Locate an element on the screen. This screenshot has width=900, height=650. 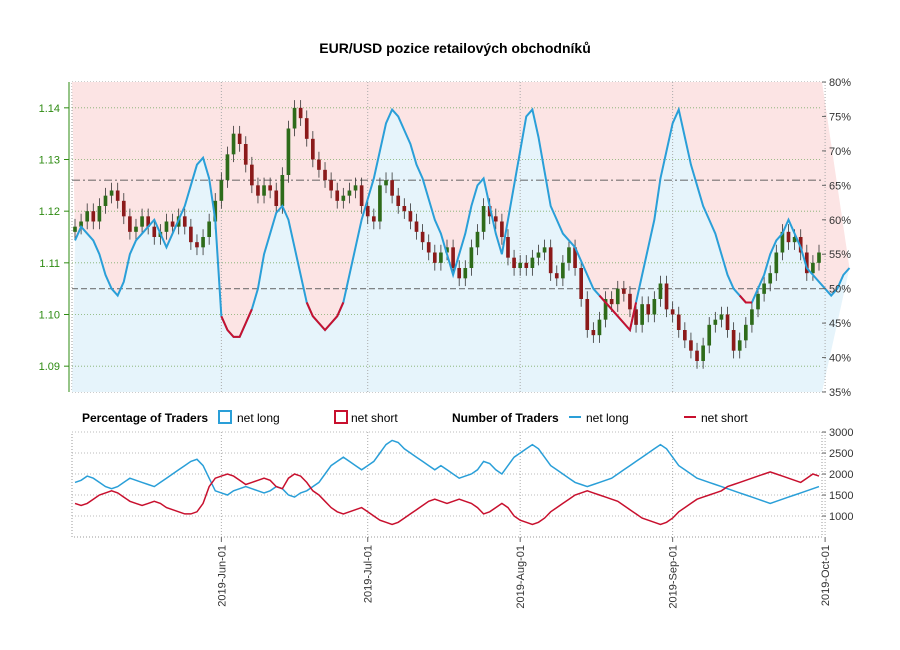
trader-count-panel: 1000 1500 2000 2500 3000 is located at coordinates (462, 482).